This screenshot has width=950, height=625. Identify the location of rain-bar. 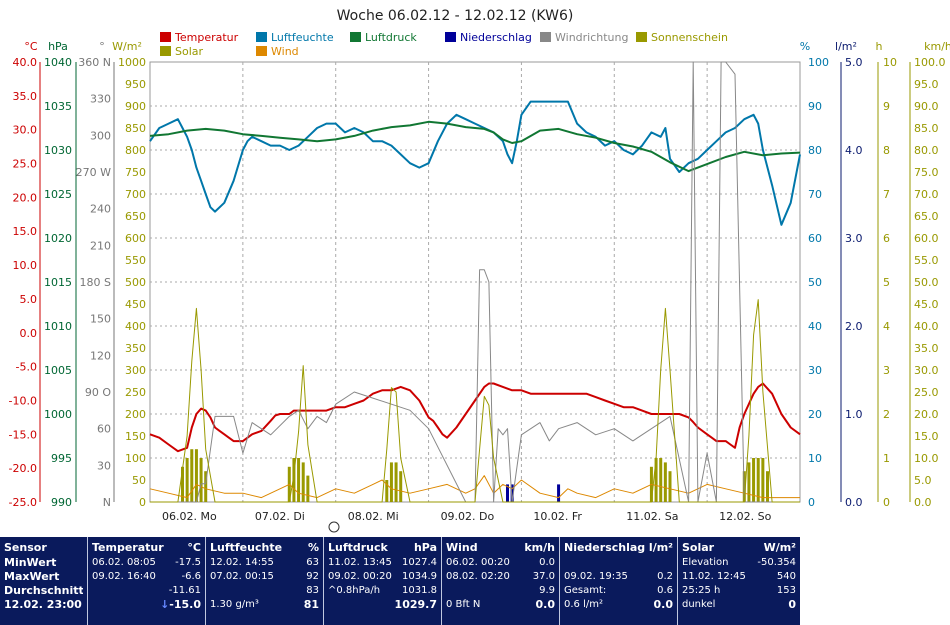
(507, 493).